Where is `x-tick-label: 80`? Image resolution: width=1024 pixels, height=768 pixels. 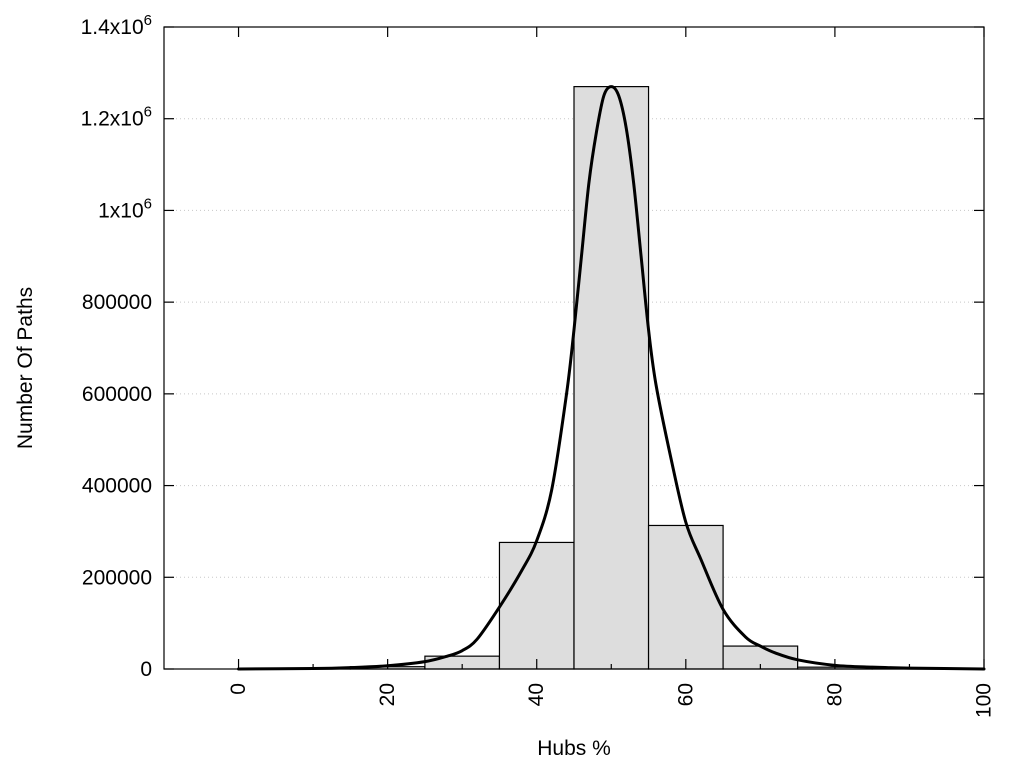
x-tick-label: 80 is located at coordinates (834, 694).